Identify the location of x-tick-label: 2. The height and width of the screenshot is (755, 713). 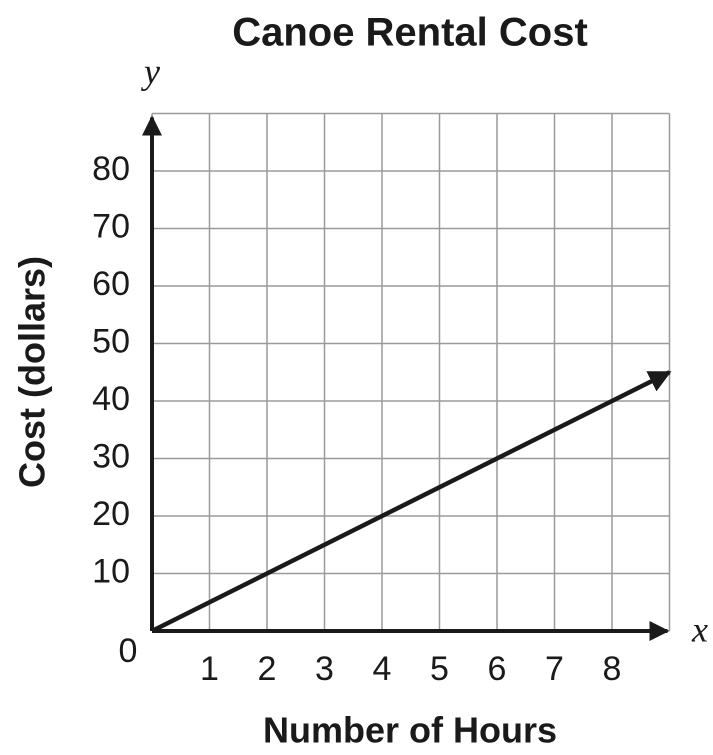
(267, 669).